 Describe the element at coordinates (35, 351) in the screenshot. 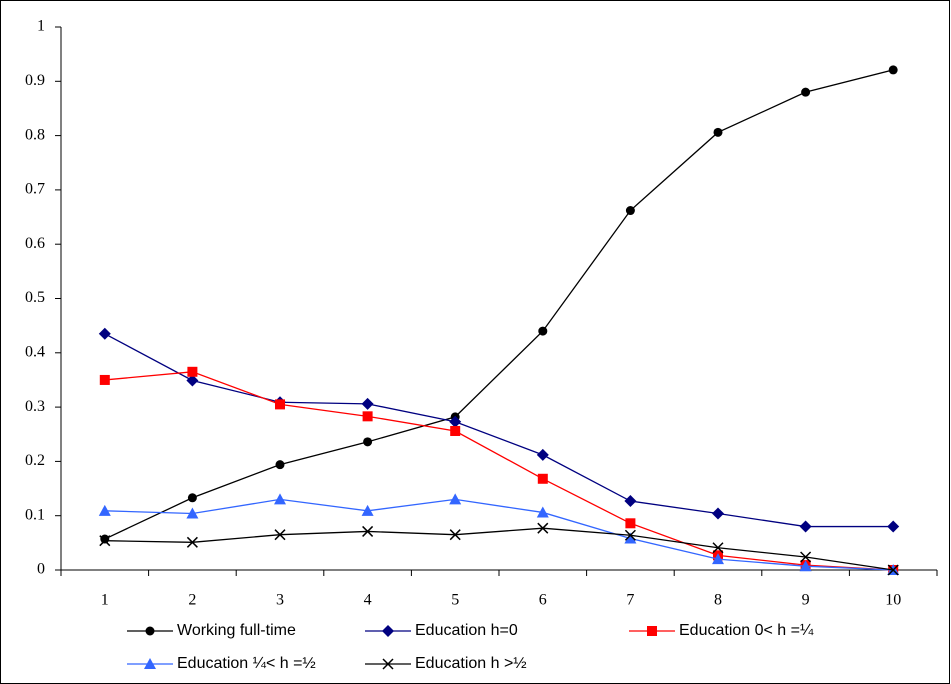

I see `y-tick-label: 0.4` at that location.